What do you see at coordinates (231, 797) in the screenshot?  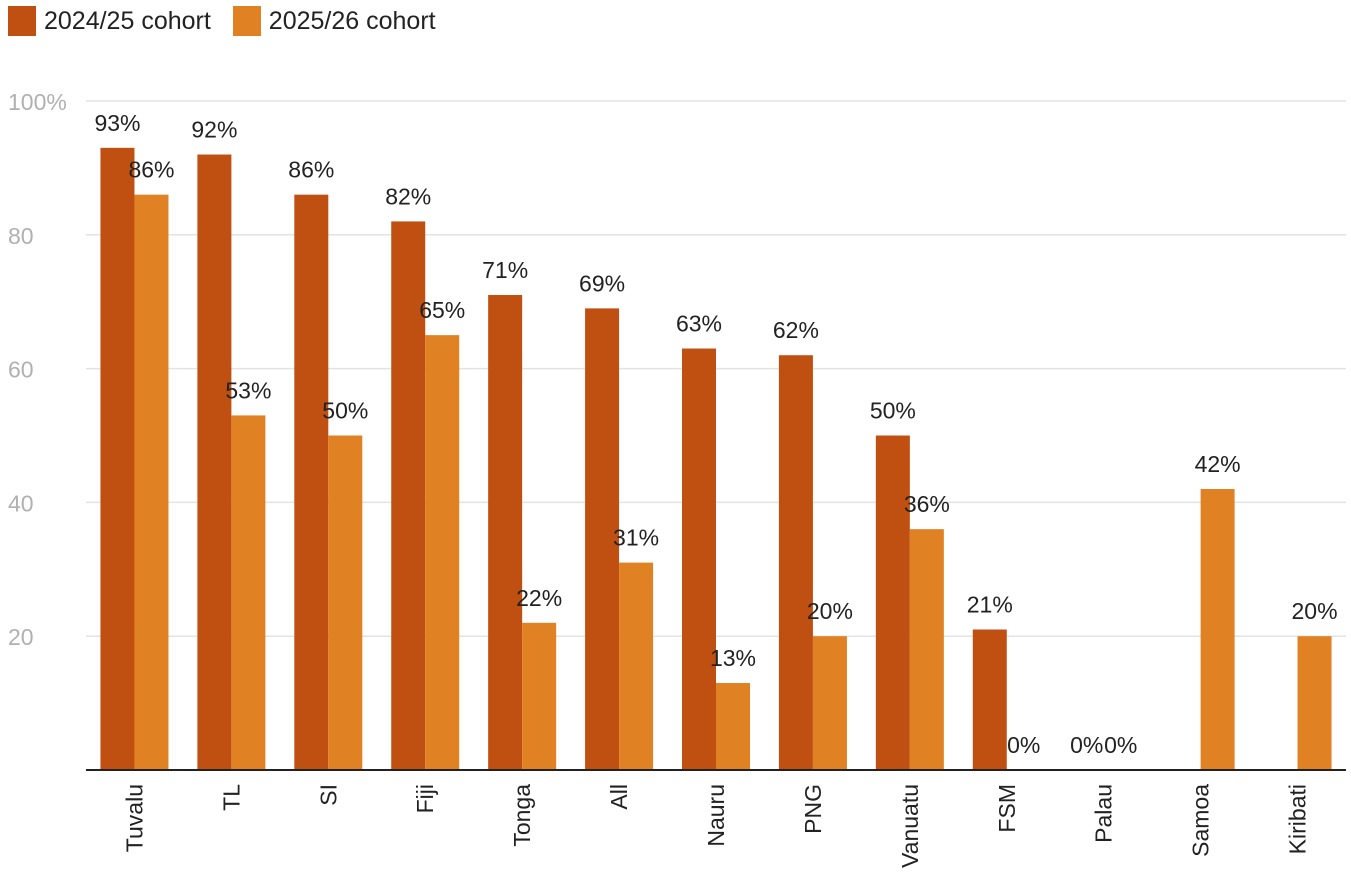 I see `x-tick-label: TL` at bounding box center [231, 797].